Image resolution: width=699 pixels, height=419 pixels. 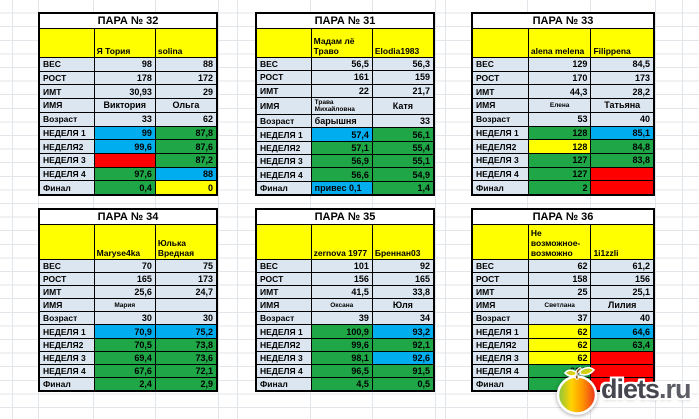 What do you see at coordinates (185, 266) in the screenshot?
I see `value-cell: 75` at bounding box center [185, 266].